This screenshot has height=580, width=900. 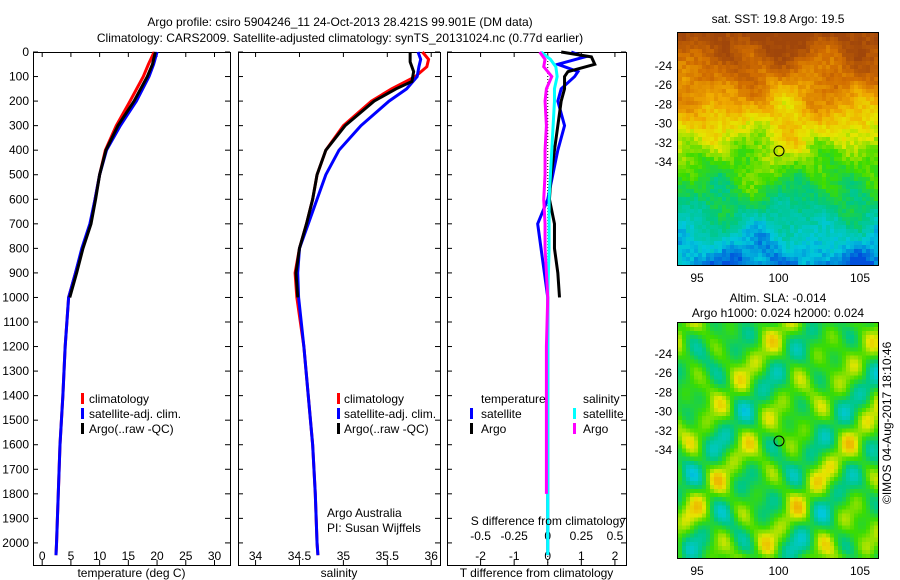 I want to click on depth-tick-label: 400, so click(x=19, y=150).